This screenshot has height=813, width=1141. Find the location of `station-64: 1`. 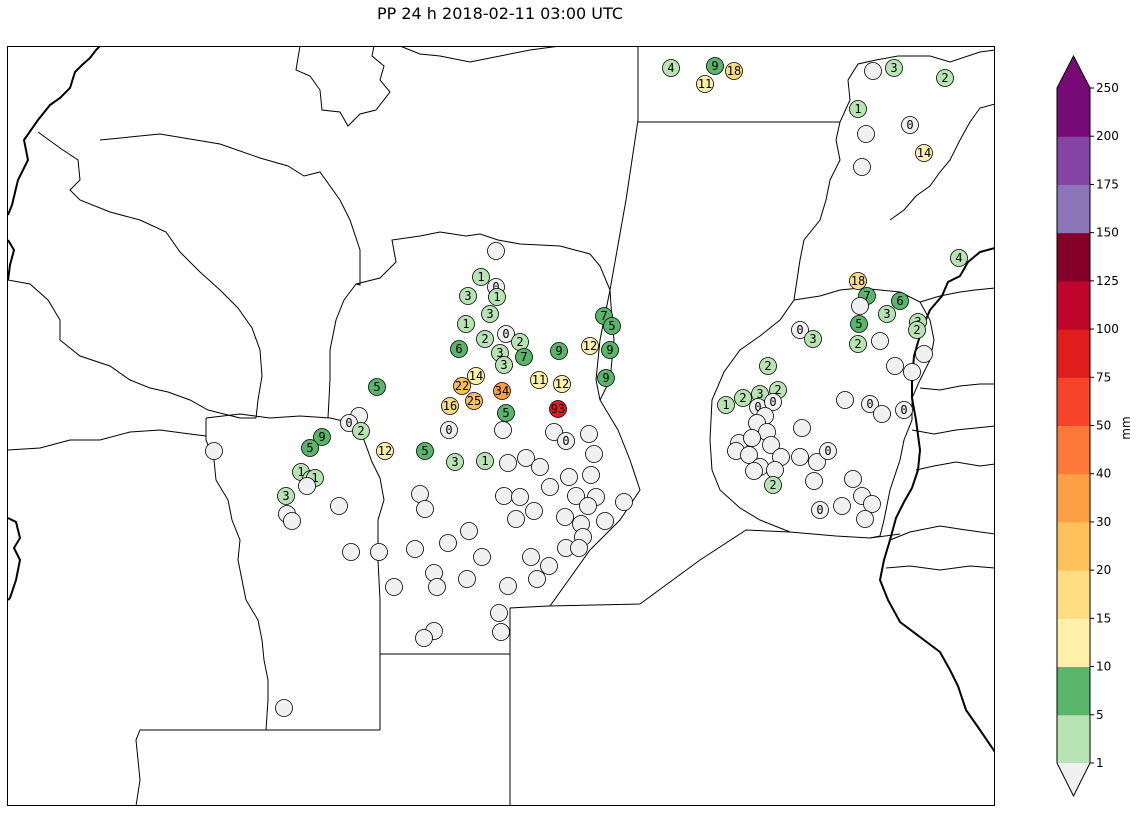

station-64: 1 is located at coordinates (481, 277).